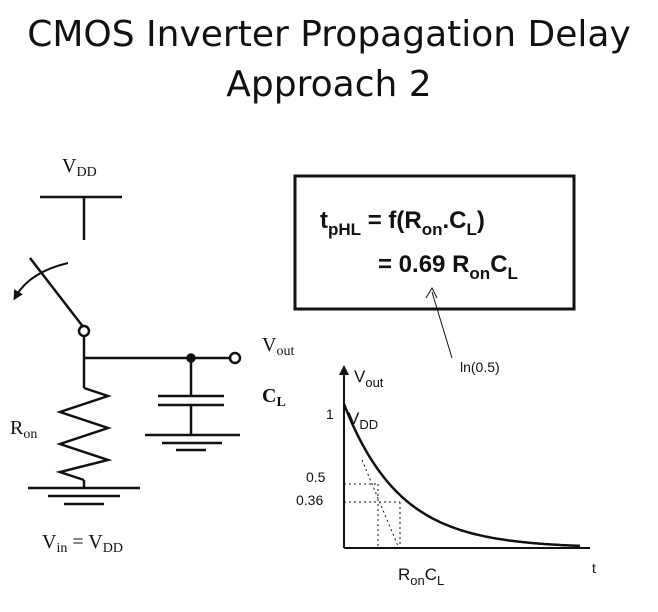 This screenshot has width=658, height=612. I want to click on graph-tick-05: 0.5, so click(316, 477).